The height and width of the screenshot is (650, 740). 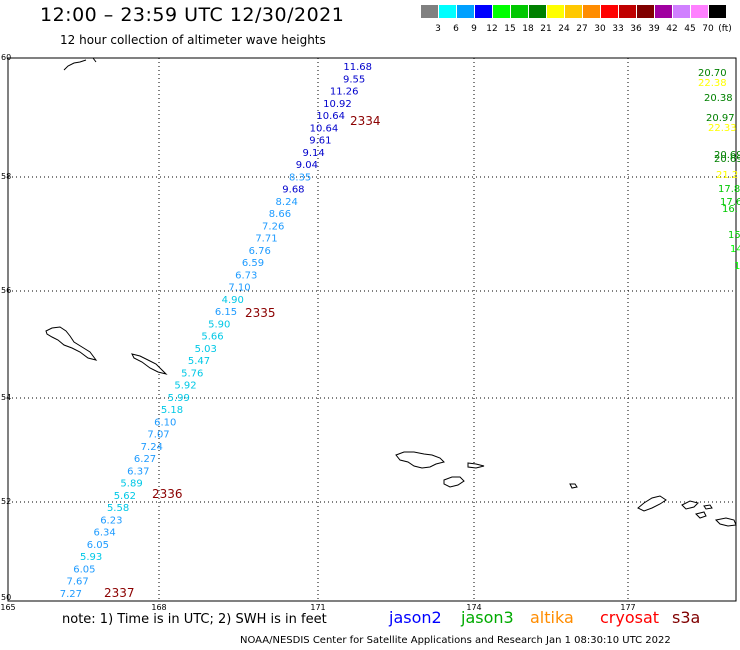 What do you see at coordinates (226, 312) in the screenshot?
I see `swh-value: 6.15` at bounding box center [226, 312].